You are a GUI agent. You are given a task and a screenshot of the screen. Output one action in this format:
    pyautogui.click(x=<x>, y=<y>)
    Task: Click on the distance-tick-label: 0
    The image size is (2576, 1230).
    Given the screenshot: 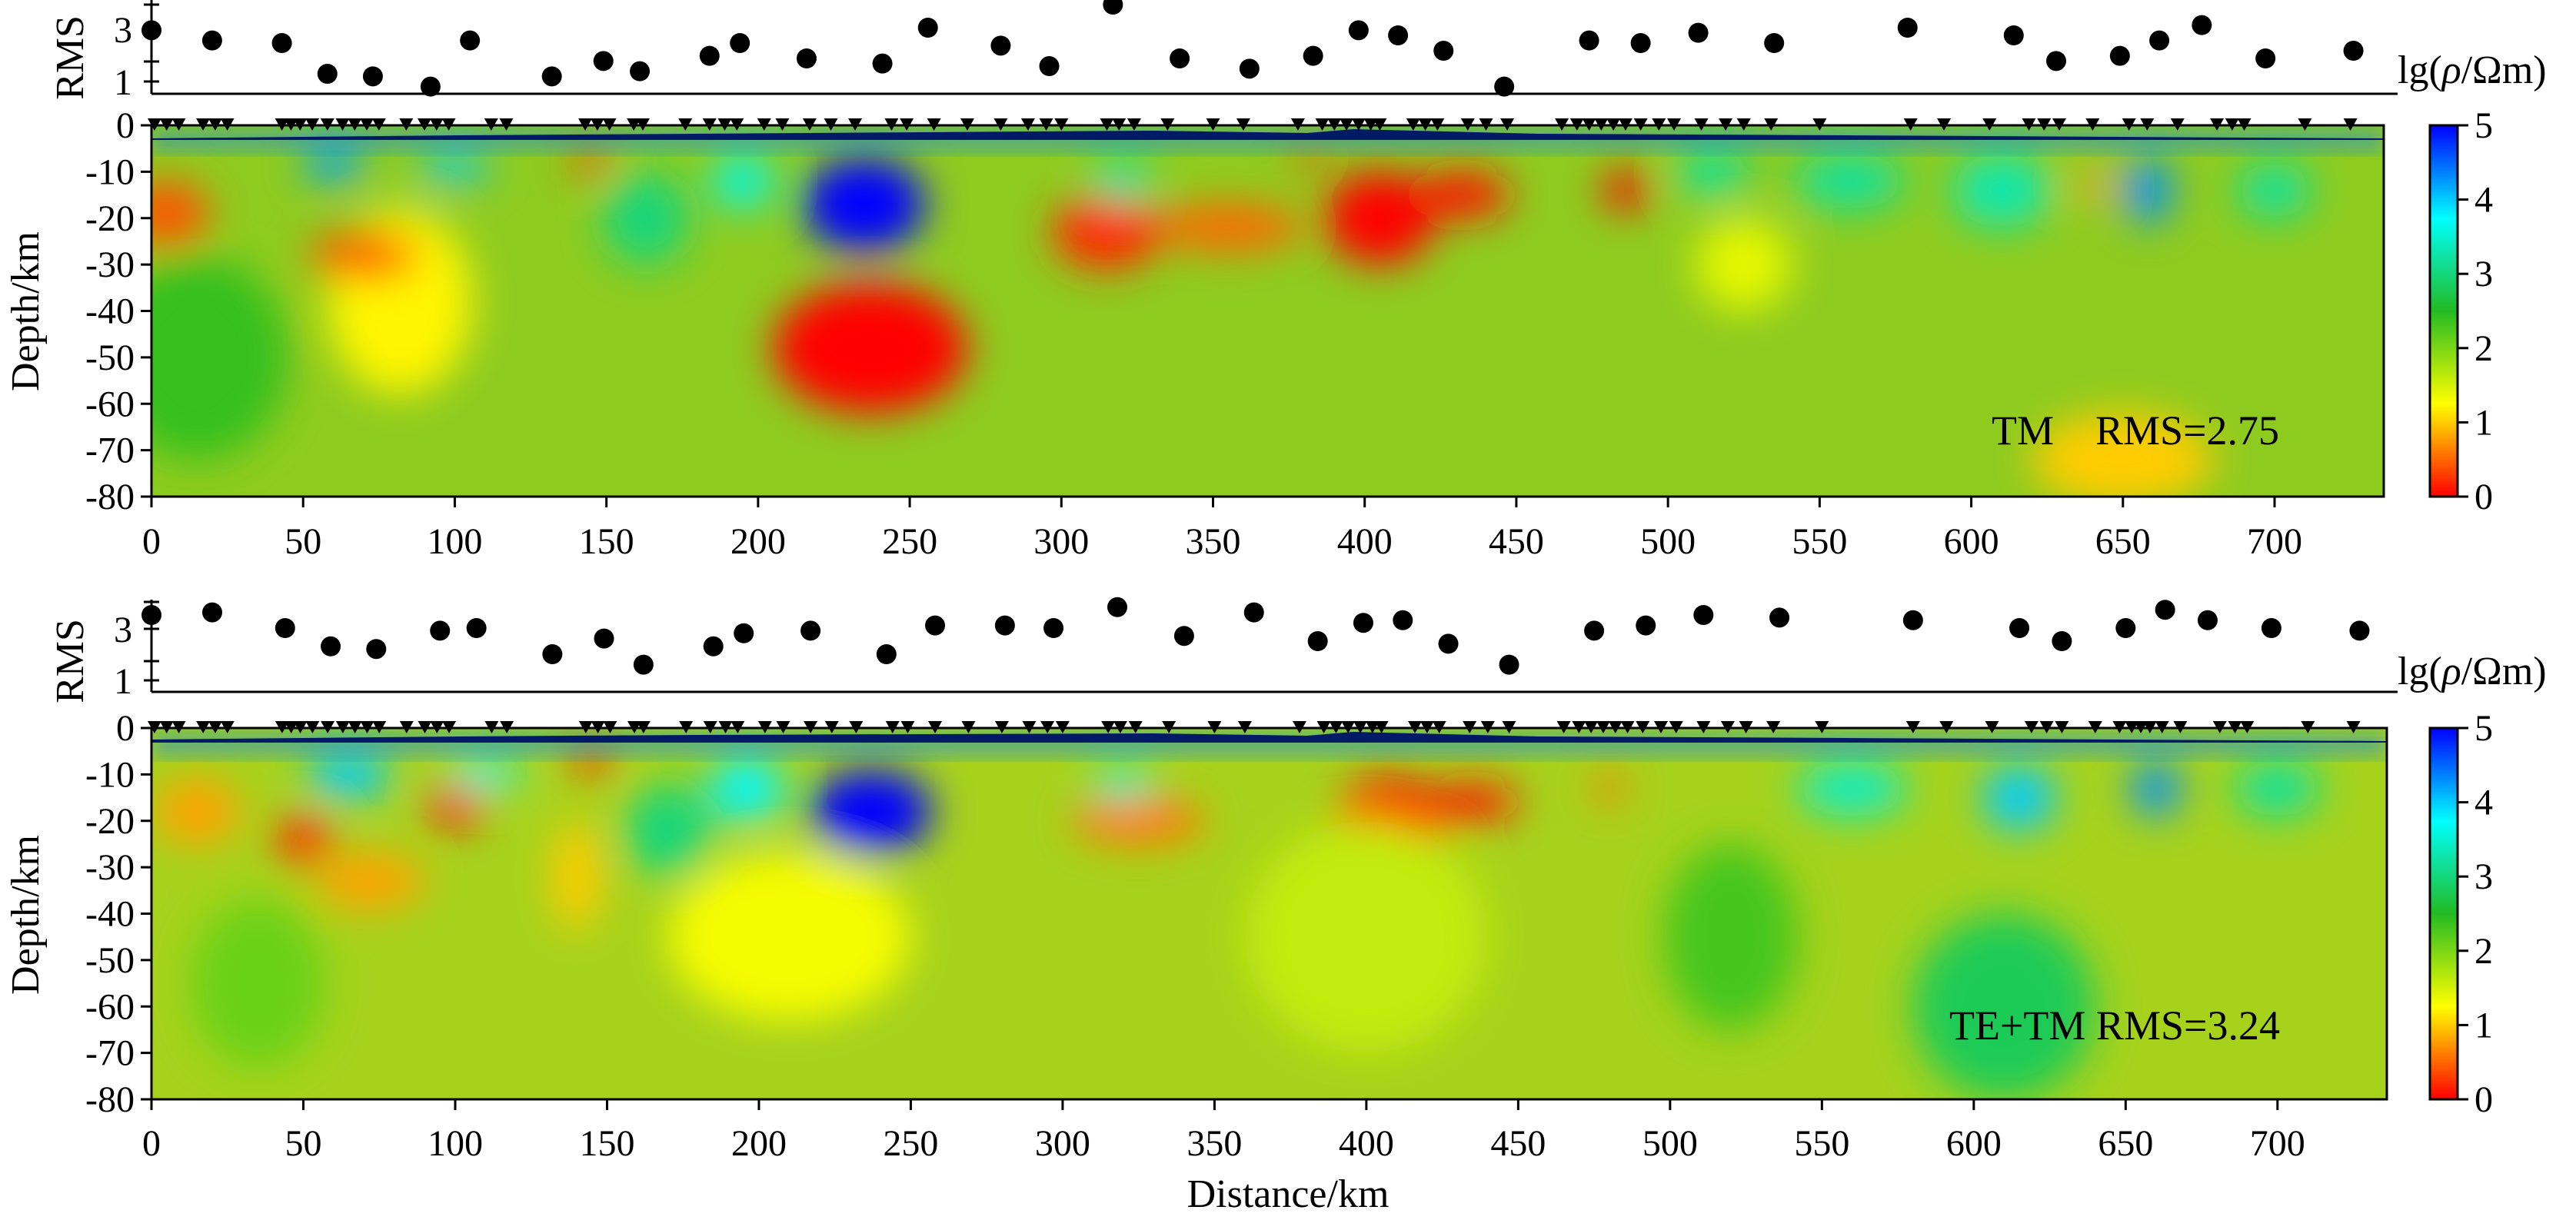 What is the action you would take?
    pyautogui.click(x=151, y=1143)
    